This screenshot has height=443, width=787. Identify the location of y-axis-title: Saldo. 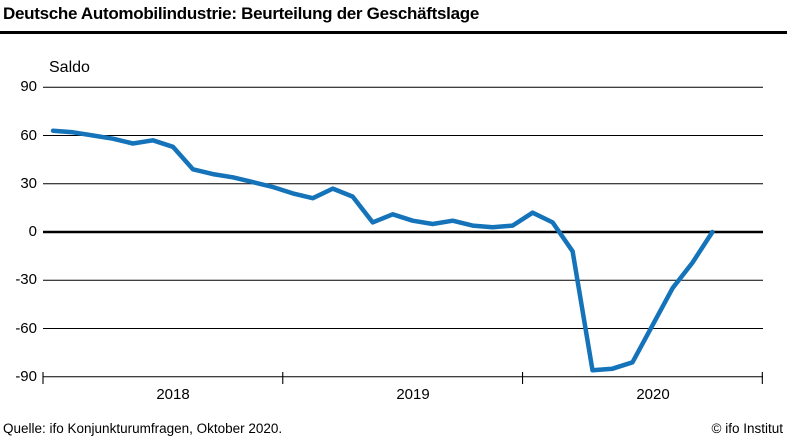
(69, 67).